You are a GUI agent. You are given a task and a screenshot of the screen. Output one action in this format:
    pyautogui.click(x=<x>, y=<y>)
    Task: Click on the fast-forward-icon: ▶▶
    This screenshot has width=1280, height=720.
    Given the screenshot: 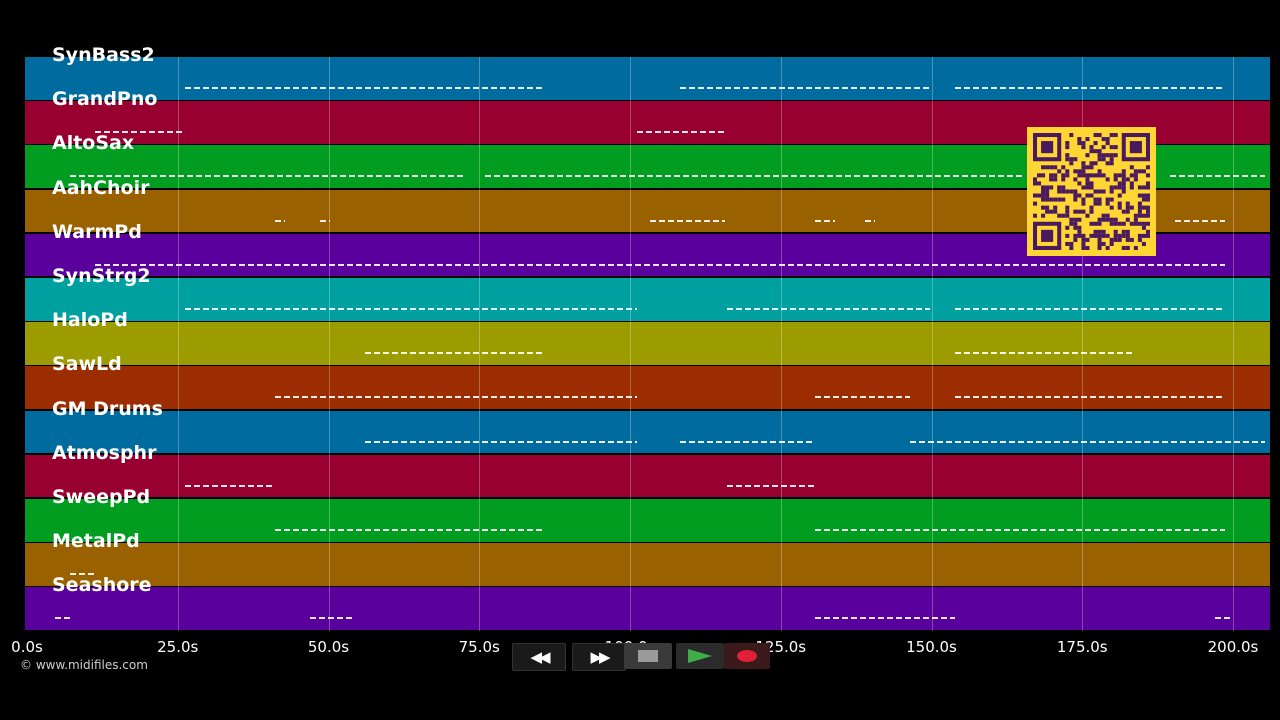 What is the action you would take?
    pyautogui.click(x=600, y=657)
    